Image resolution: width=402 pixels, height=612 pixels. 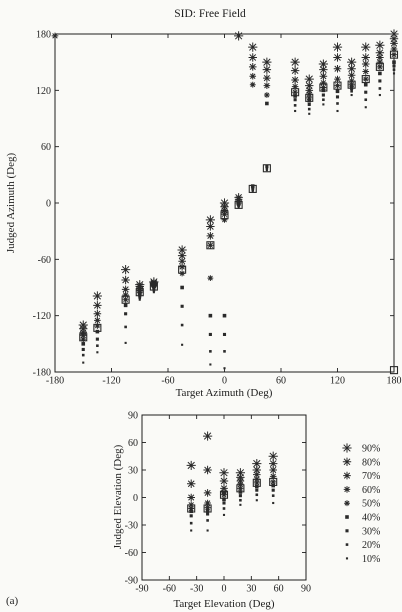 I want to click on legend-label: 20%, so click(x=371, y=545).